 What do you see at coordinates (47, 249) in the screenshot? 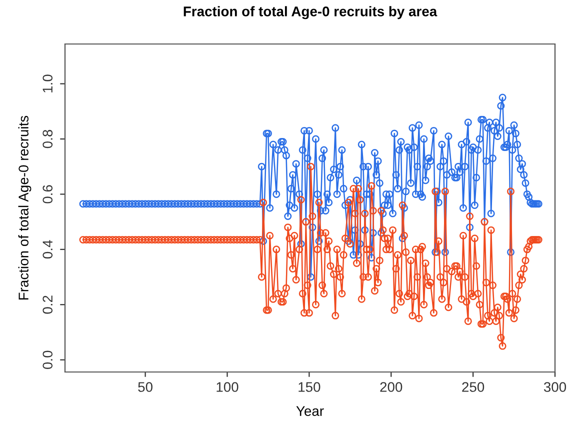
I see `y-tick-label: 0.4` at bounding box center [47, 249].